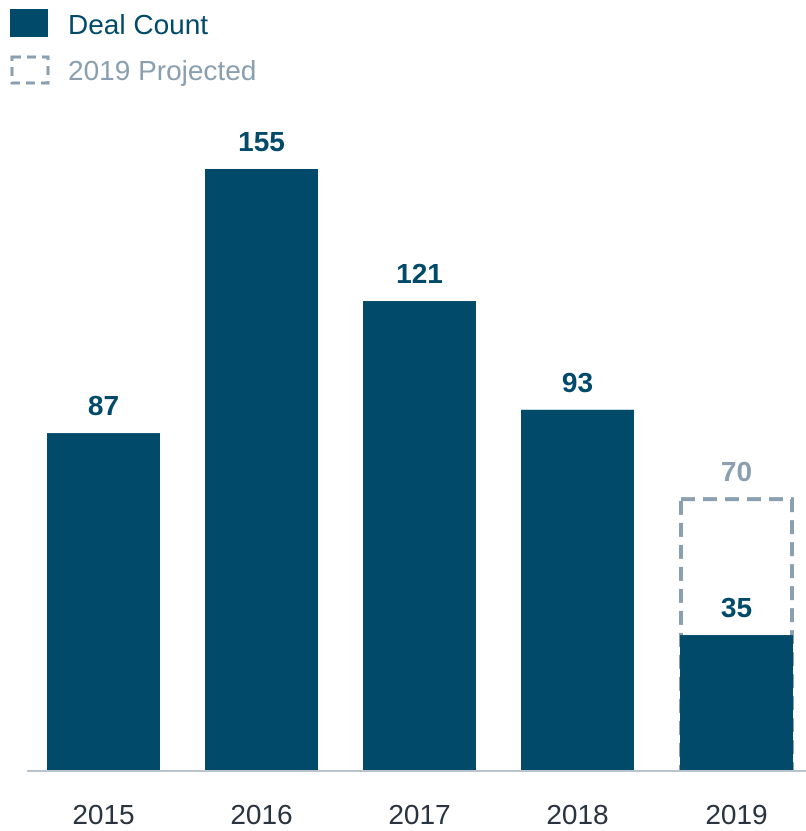 The image size is (806, 831). Describe the element at coordinates (736, 703) in the screenshot. I see `bar-2019` at that location.